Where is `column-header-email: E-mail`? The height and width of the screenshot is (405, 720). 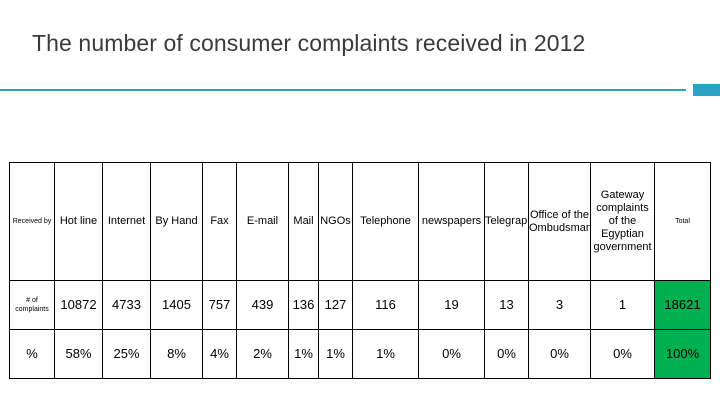 column-header-email: E-mail is located at coordinates (262, 221).